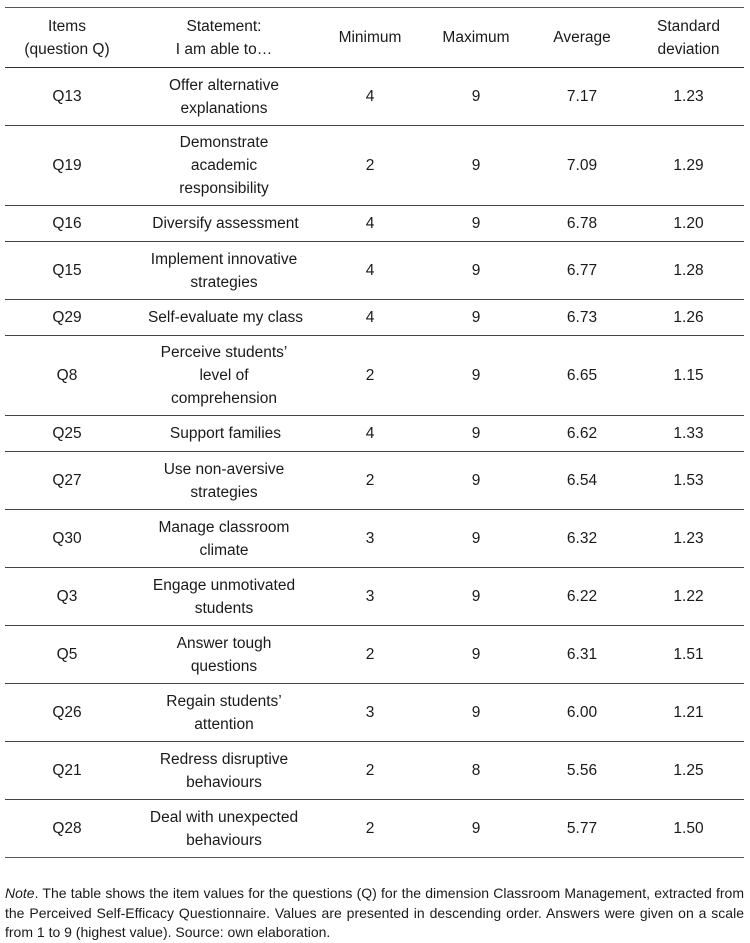  What do you see at coordinates (582, 270) in the screenshot?
I see `cell-avg: 6.77` at bounding box center [582, 270].